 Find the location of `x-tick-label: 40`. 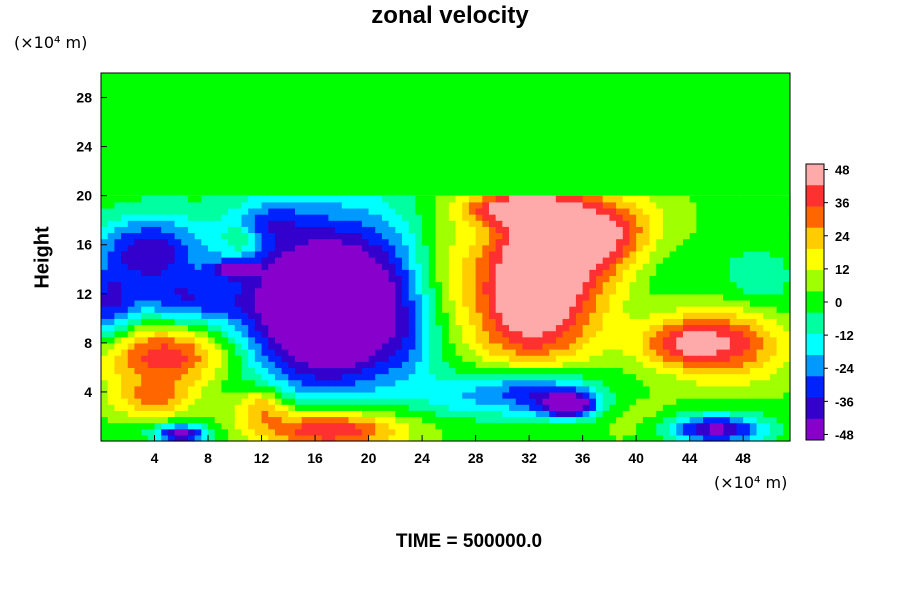

x-tick-label: 40 is located at coordinates (636, 458).